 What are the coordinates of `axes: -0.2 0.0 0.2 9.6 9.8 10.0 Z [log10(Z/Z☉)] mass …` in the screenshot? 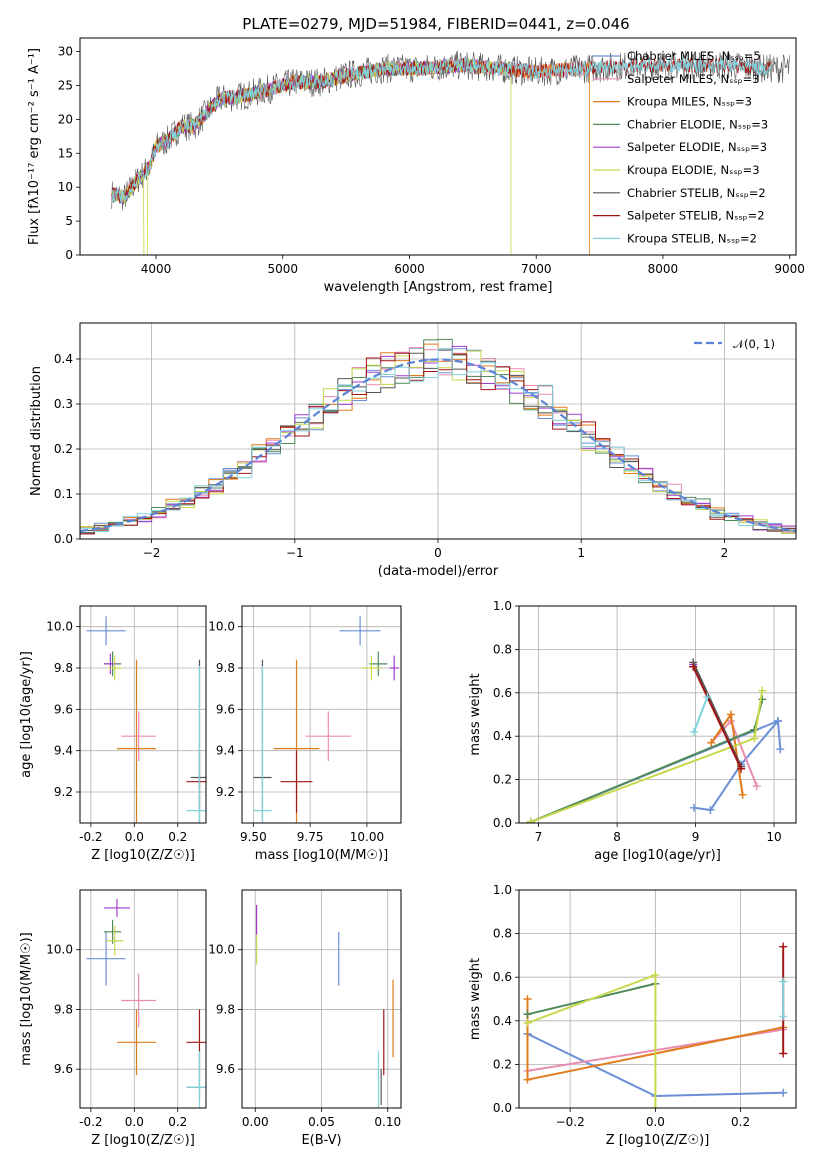 It's located at (113, 1018).